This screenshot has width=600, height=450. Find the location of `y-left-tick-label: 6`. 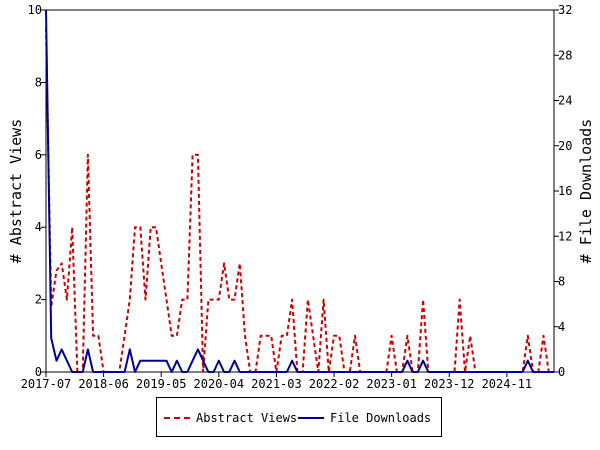

y-left-tick-label: 6 is located at coordinates (38, 155).